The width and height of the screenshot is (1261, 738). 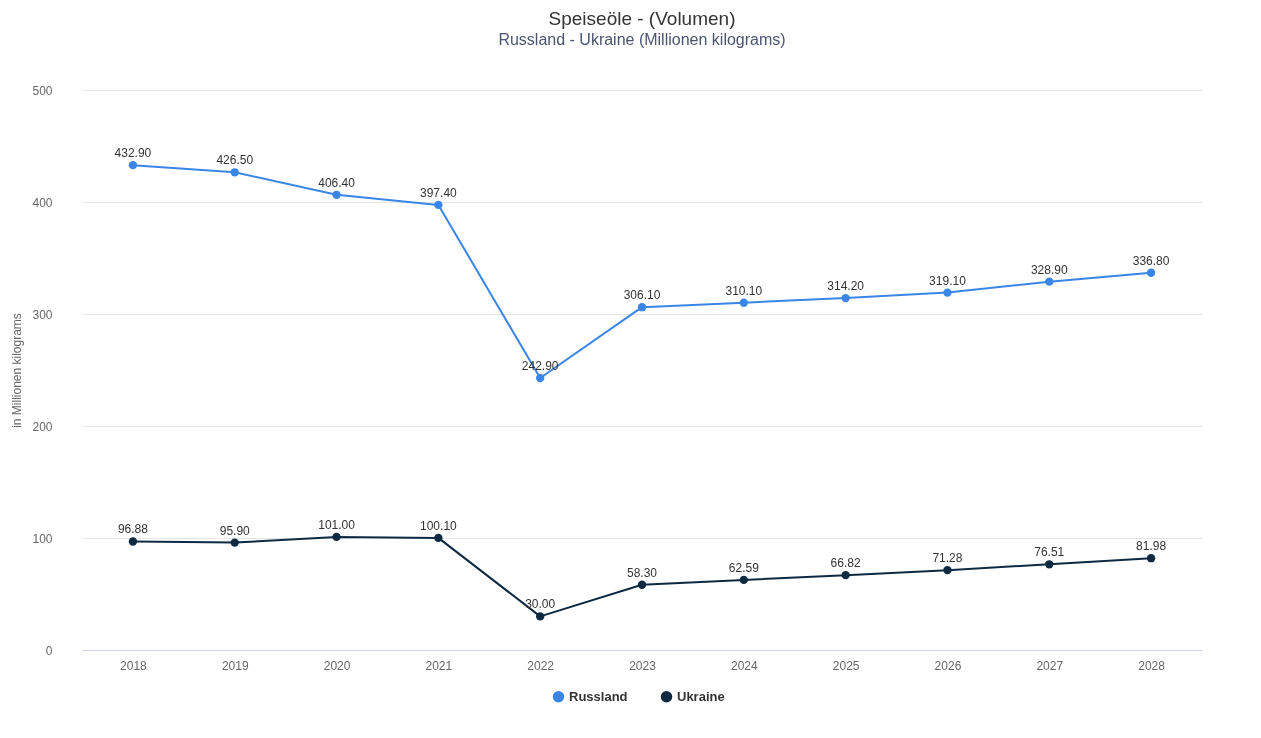 I want to click on x-tick-label: 2020, so click(x=337, y=665).